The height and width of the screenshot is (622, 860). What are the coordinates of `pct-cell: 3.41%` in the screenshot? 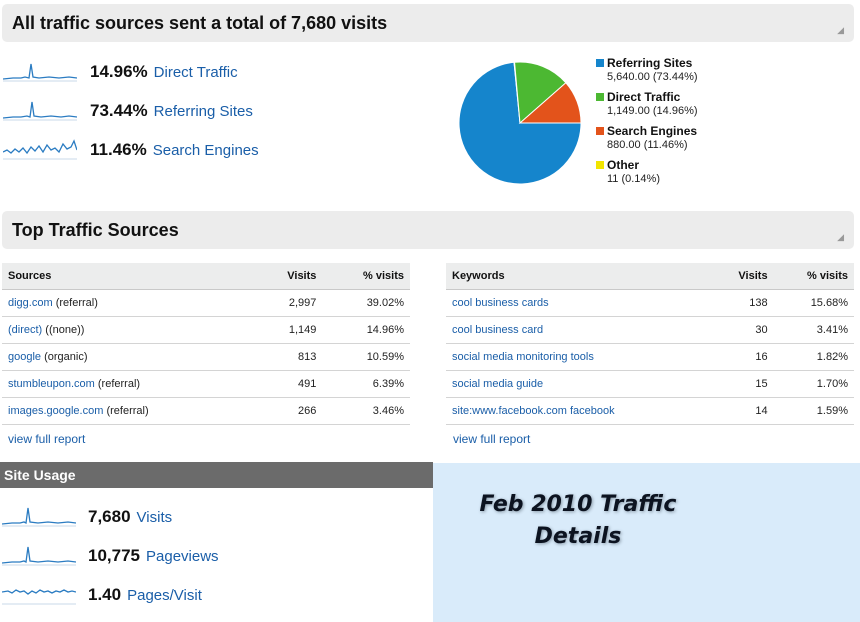 It's located at (813, 330).